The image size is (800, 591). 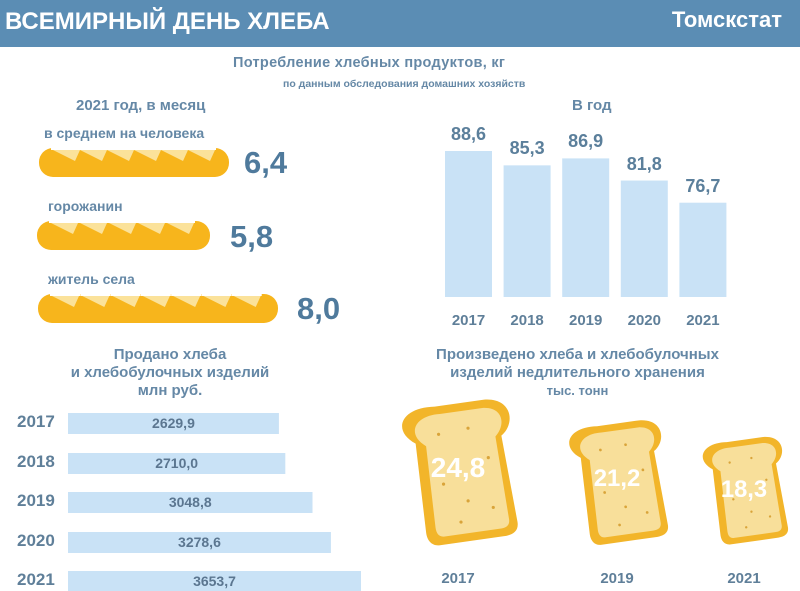 I want to click on sold-year-label: 2019, so click(x=36, y=500).